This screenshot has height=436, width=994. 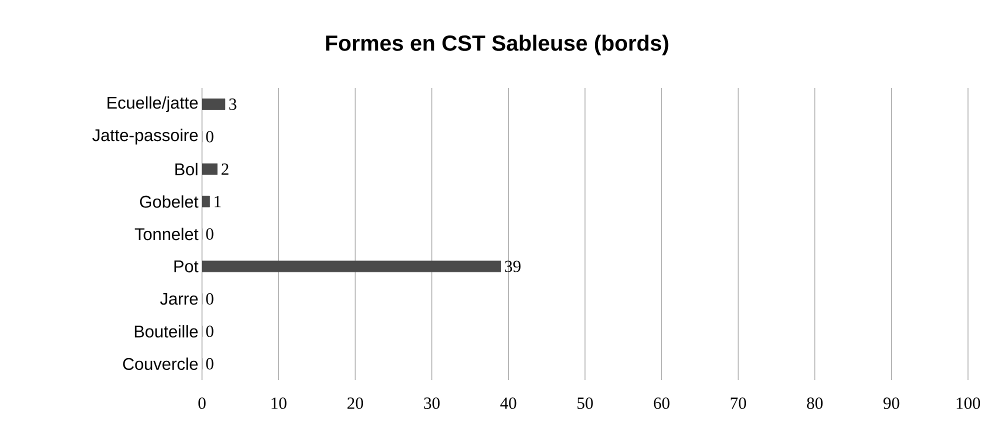 What do you see at coordinates (738, 403) in the screenshot?
I see `x-tick-label: 70` at bounding box center [738, 403].